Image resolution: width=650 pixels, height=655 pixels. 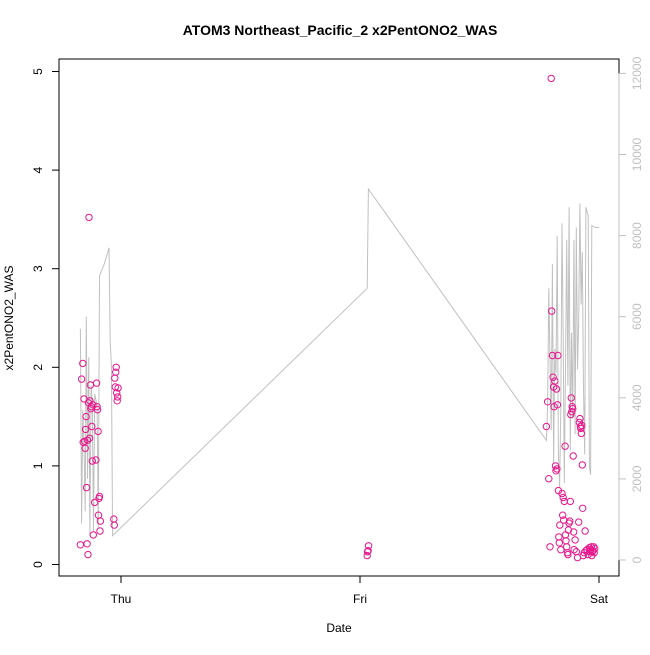 I want to click on x-tick-label-fri: Fri, so click(x=360, y=599).